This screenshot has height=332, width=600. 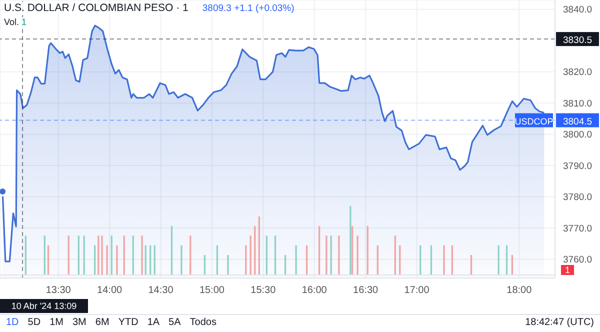 What do you see at coordinates (212, 290) in the screenshot?
I see `x-tick-label: 15:00` at bounding box center [212, 290].